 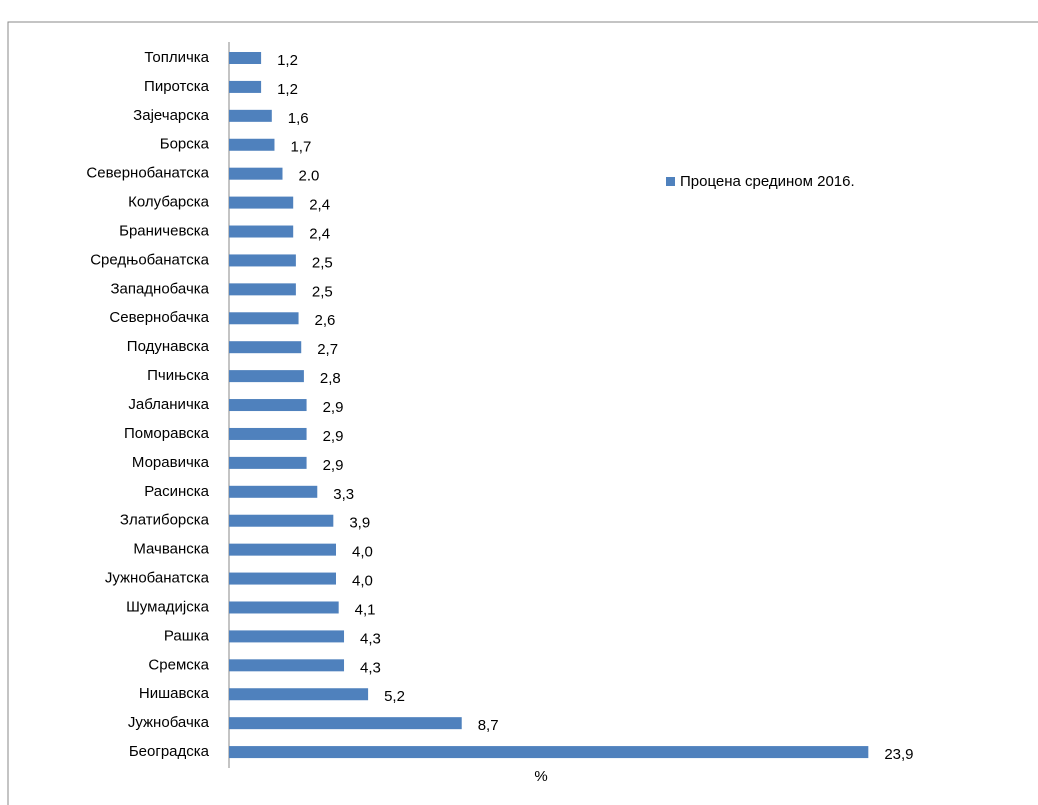 I want to click on legend-label: Процена средином 2016., so click(x=767, y=181).